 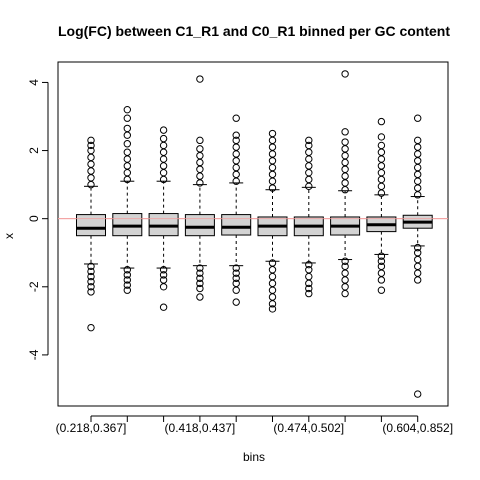 What do you see at coordinates (34, 150) in the screenshot?
I see `y-tick-label: 2` at bounding box center [34, 150].